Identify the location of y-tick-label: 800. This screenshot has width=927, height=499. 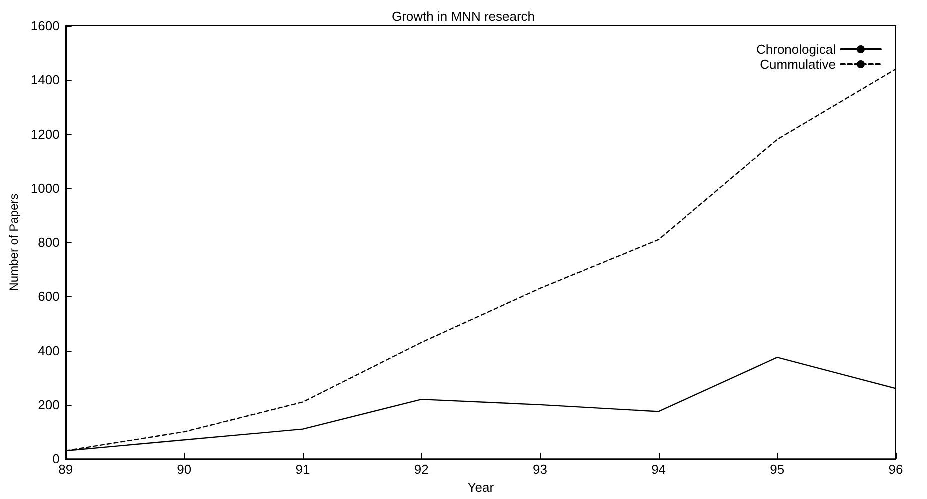
(49, 242).